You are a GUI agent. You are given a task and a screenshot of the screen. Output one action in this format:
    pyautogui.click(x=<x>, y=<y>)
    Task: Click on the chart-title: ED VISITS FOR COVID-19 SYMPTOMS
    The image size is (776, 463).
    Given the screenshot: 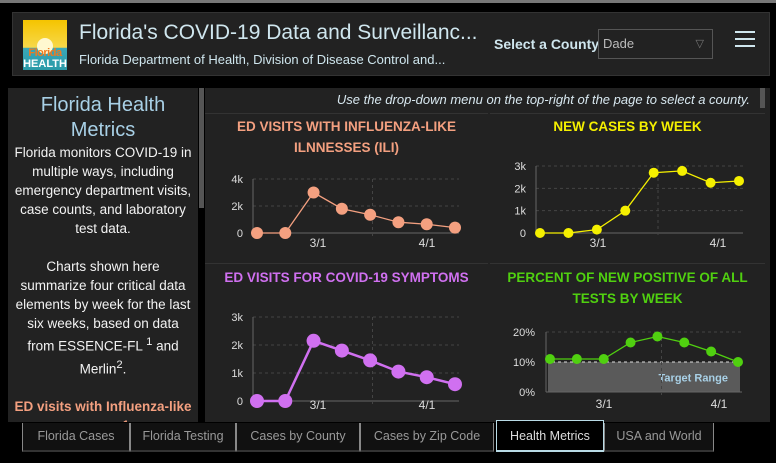 What is the action you would take?
    pyautogui.click(x=346, y=277)
    